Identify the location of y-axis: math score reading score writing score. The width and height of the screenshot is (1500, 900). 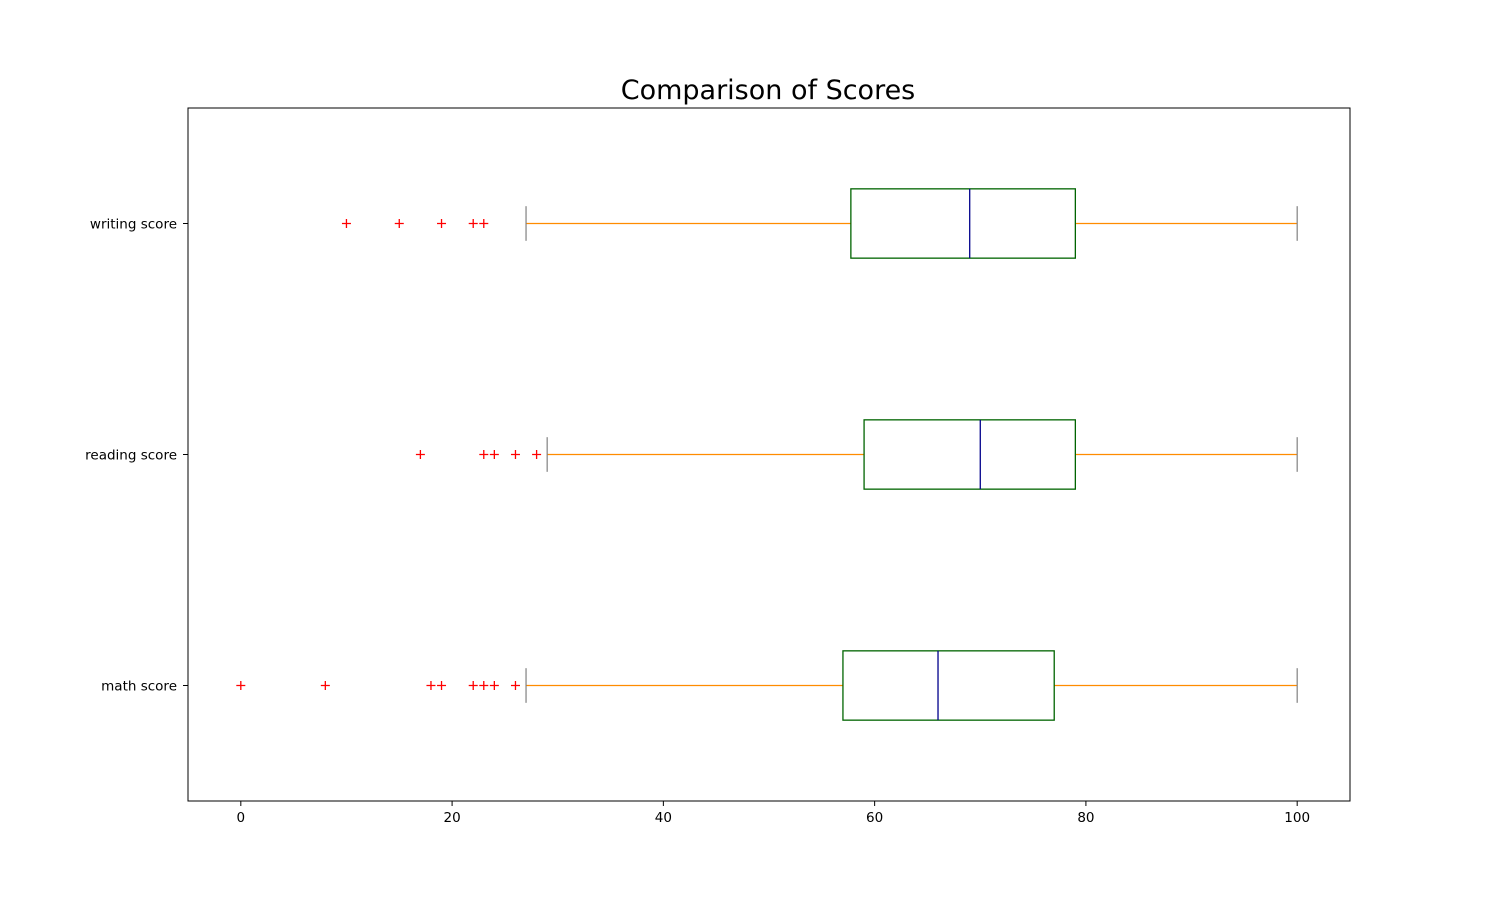
(136, 456).